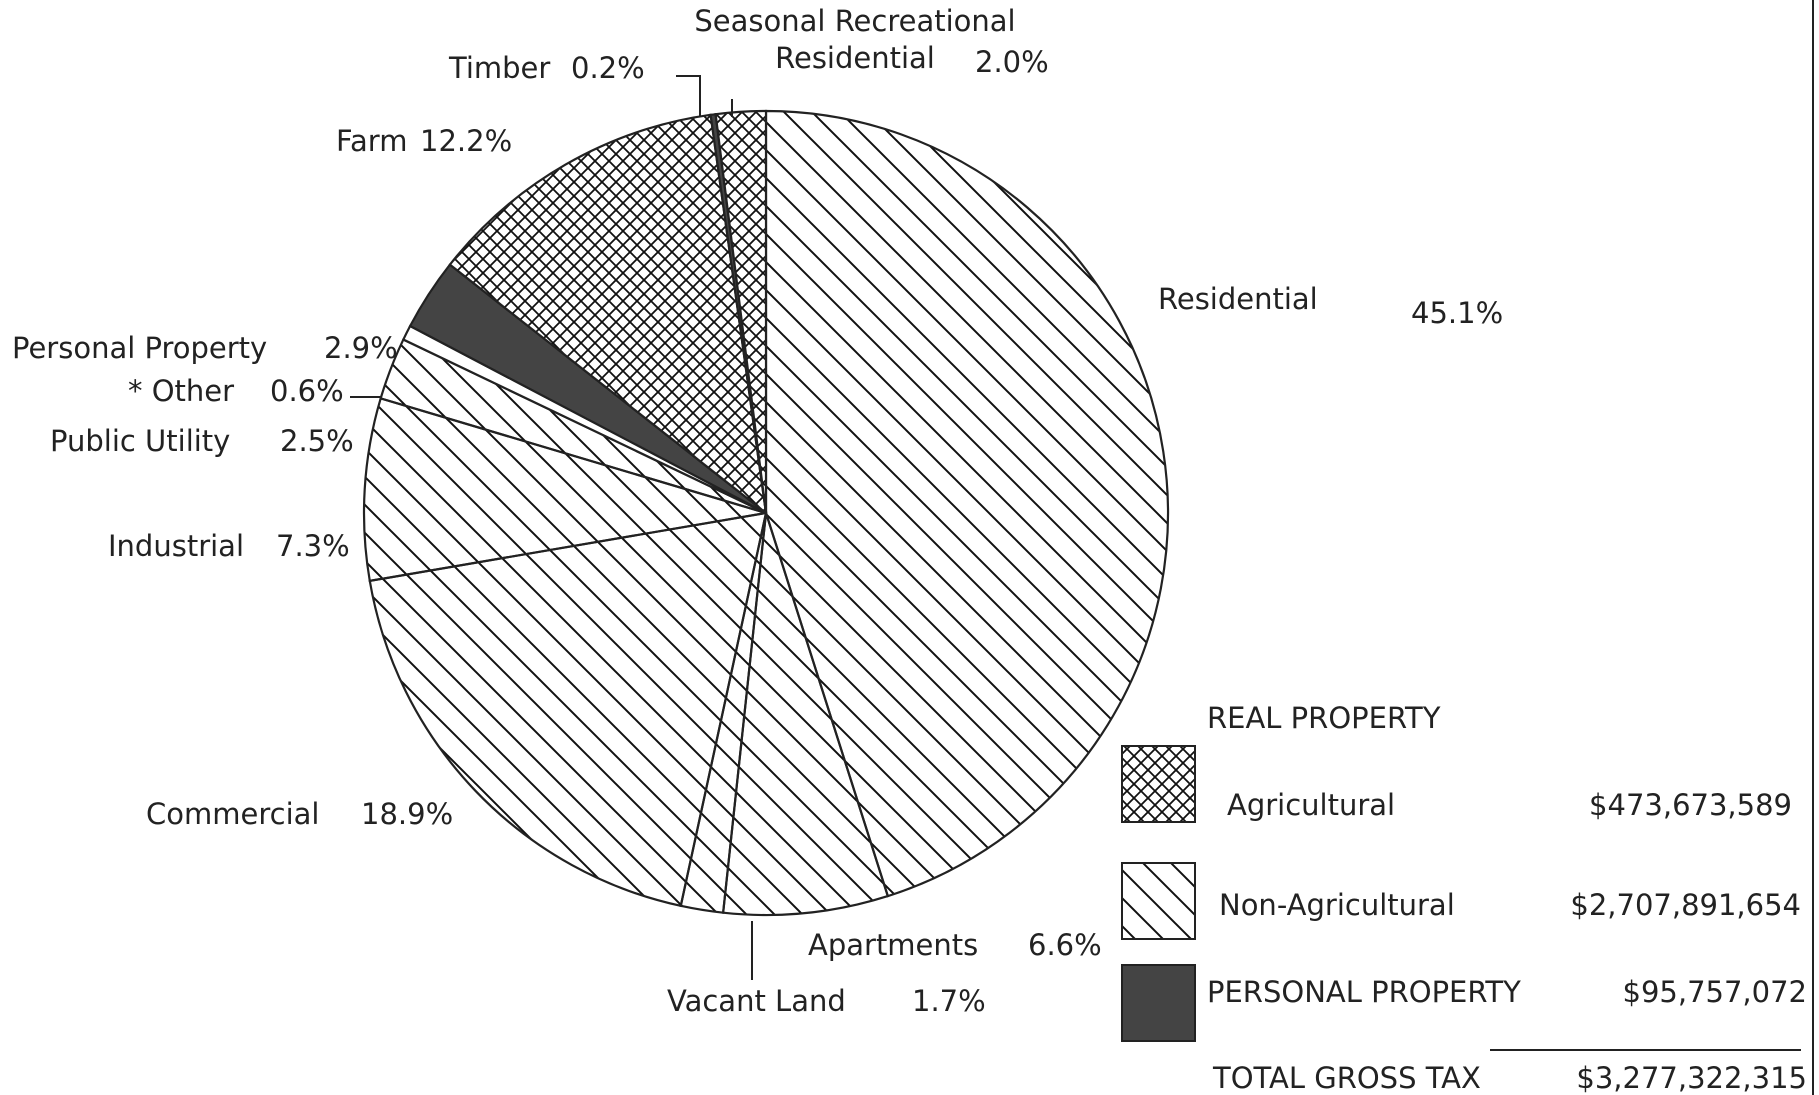 The image size is (1819, 1095). Describe the element at coordinates (1238, 299) in the screenshot. I see `slice-label: Residential` at that location.